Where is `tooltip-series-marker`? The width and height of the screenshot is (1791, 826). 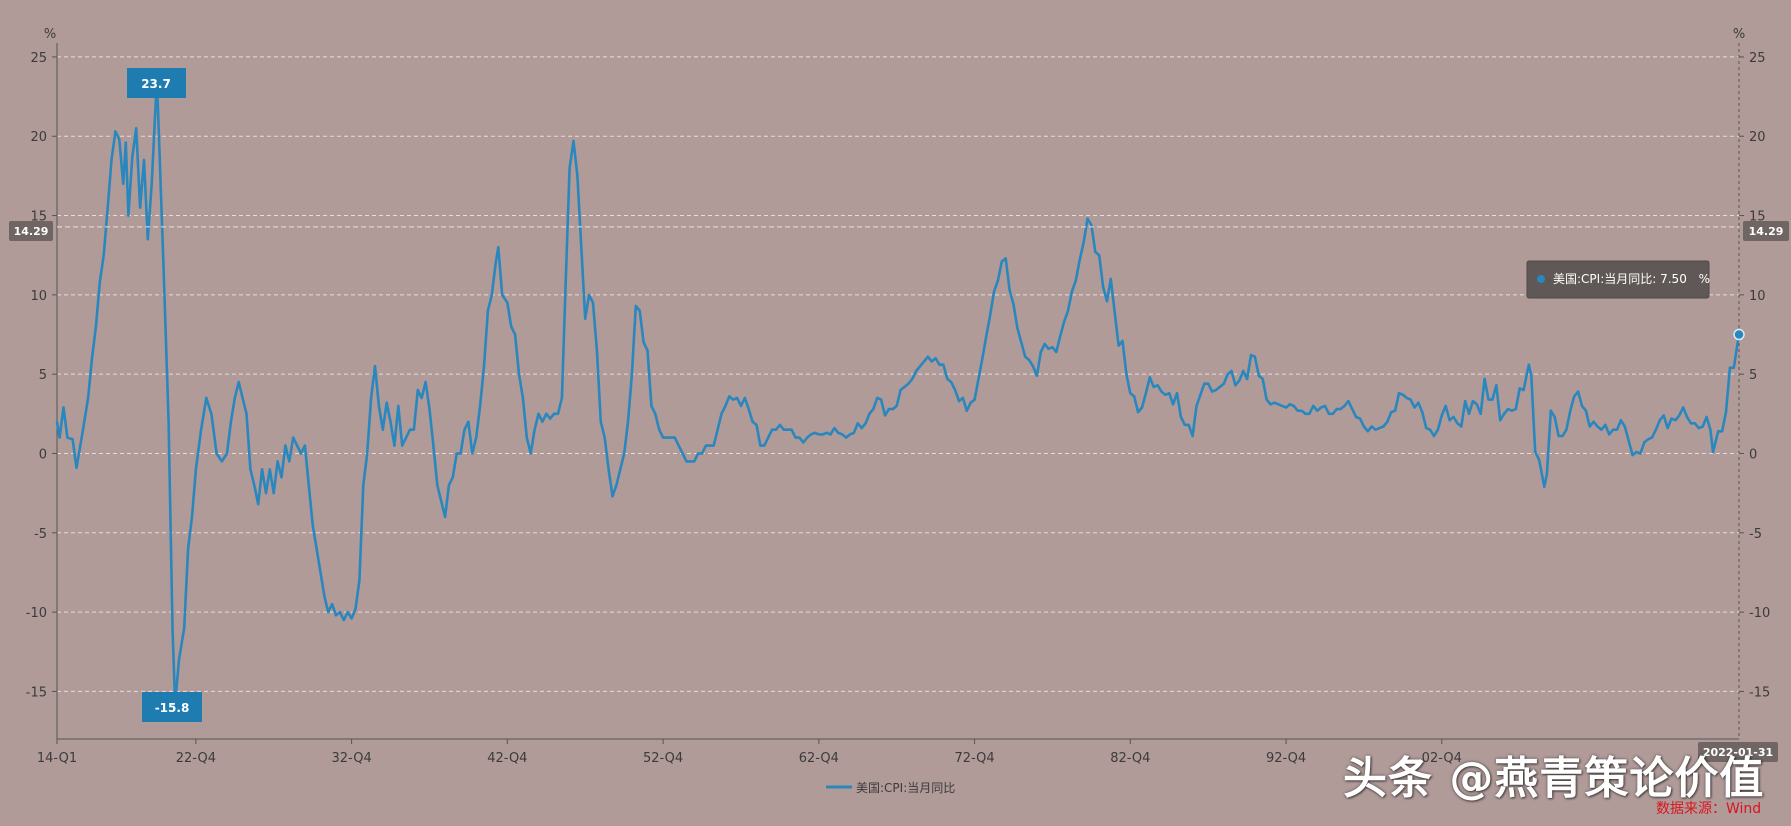 tooltip-series-marker is located at coordinates (1541, 279).